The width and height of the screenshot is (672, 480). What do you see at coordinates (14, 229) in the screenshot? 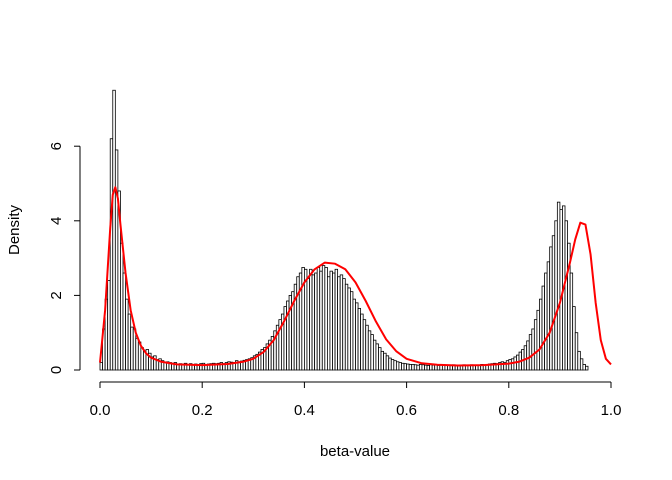
I see `y-axis-label: Density` at bounding box center [14, 229].